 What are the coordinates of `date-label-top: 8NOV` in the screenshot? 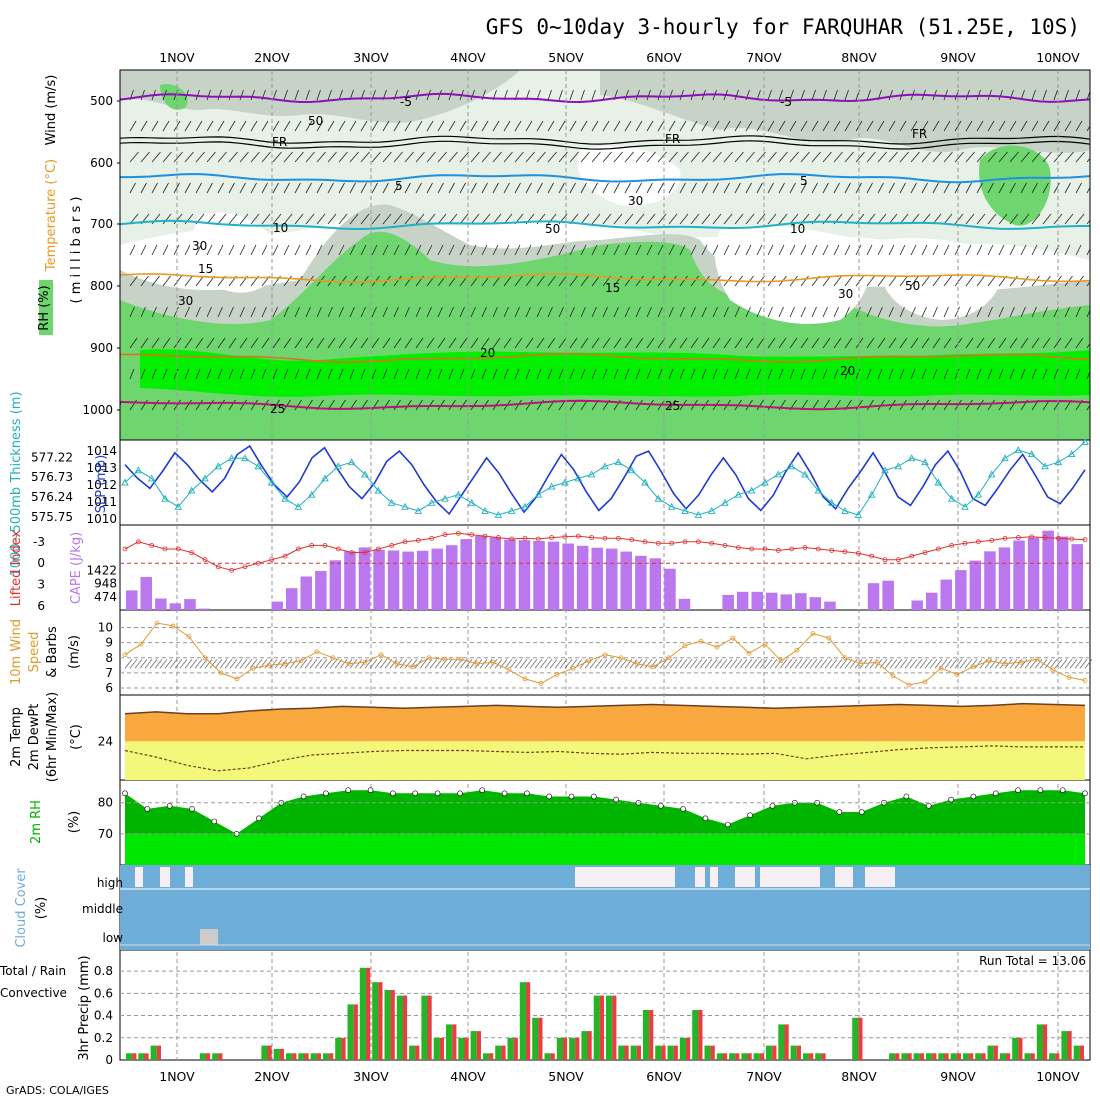 It's located at (859, 57).